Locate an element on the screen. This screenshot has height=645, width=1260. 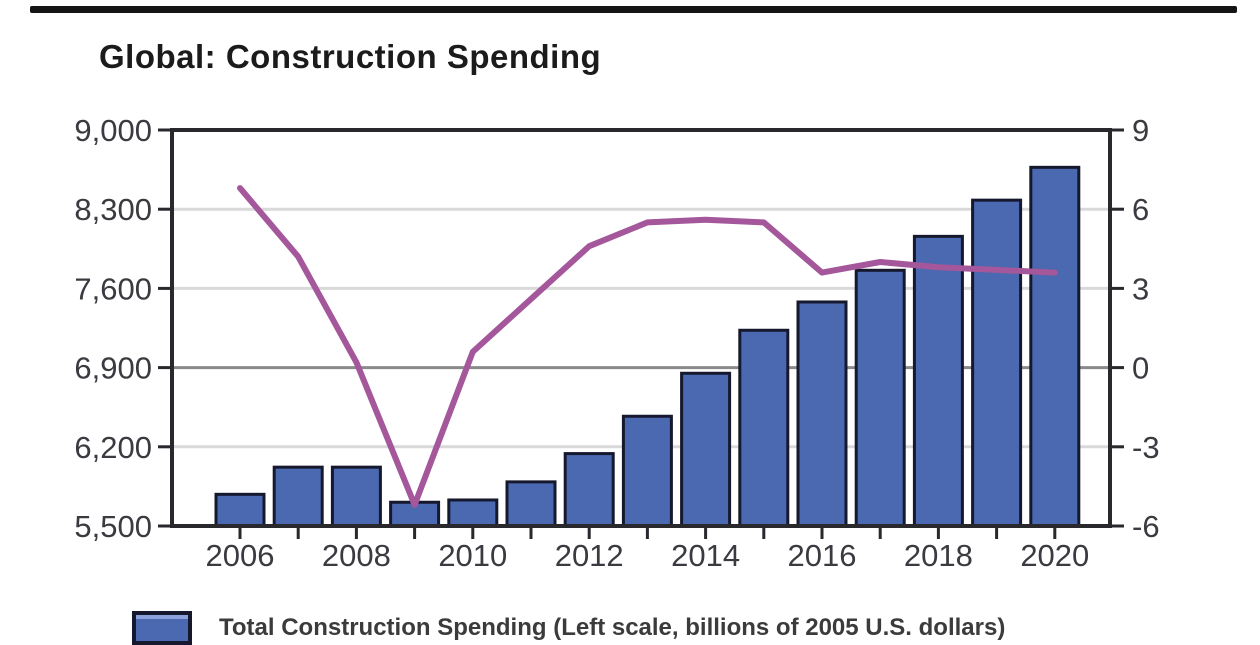
bar-2020 is located at coordinates (1055, 346).